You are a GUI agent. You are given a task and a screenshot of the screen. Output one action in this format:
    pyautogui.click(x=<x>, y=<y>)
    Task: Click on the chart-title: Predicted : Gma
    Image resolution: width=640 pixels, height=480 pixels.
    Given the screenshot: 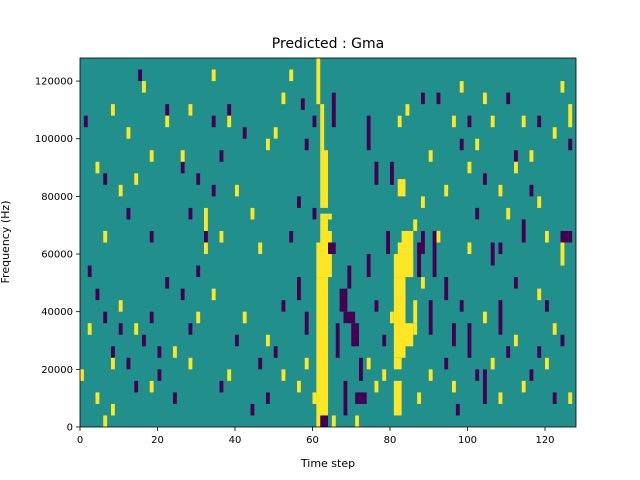 What is the action you would take?
    pyautogui.click(x=328, y=44)
    